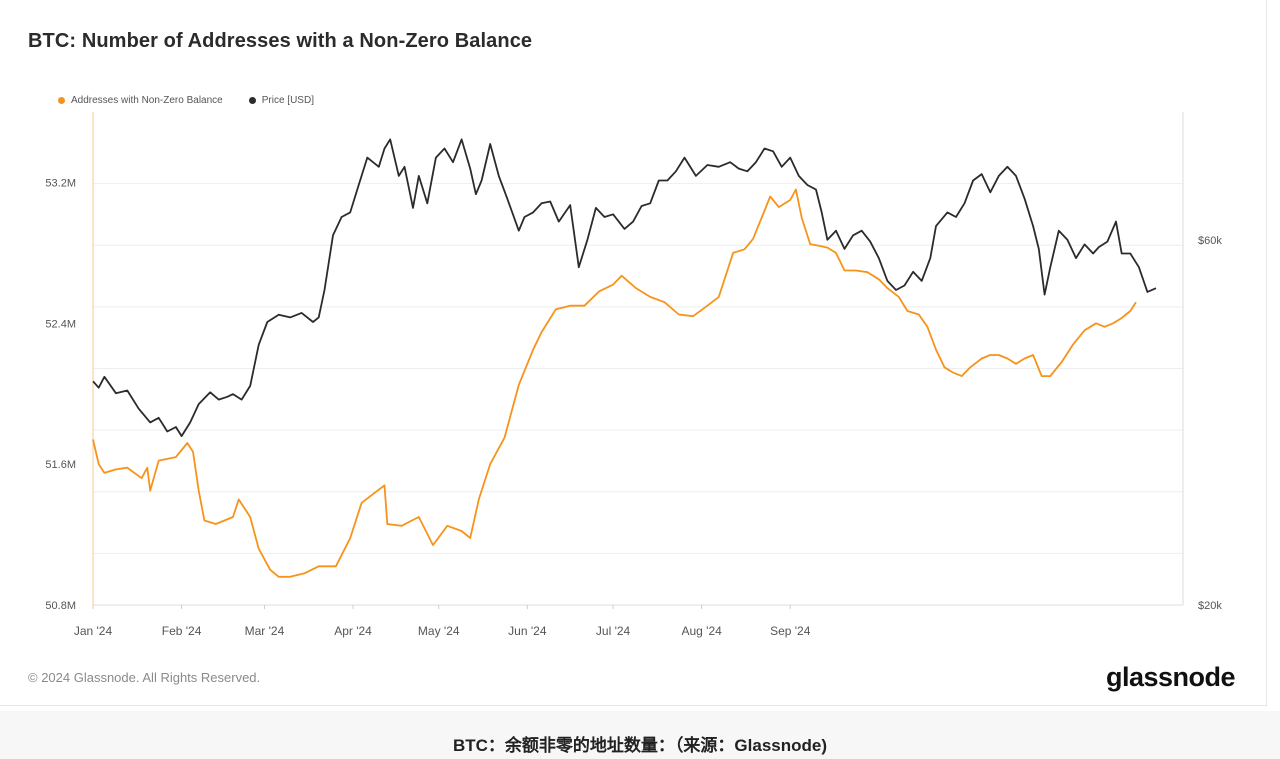 Image resolution: width=1280 pixels, height=759 pixels. What do you see at coordinates (60, 465) in the screenshot?
I see `y-left-tick-label: 51.6M` at bounding box center [60, 465].